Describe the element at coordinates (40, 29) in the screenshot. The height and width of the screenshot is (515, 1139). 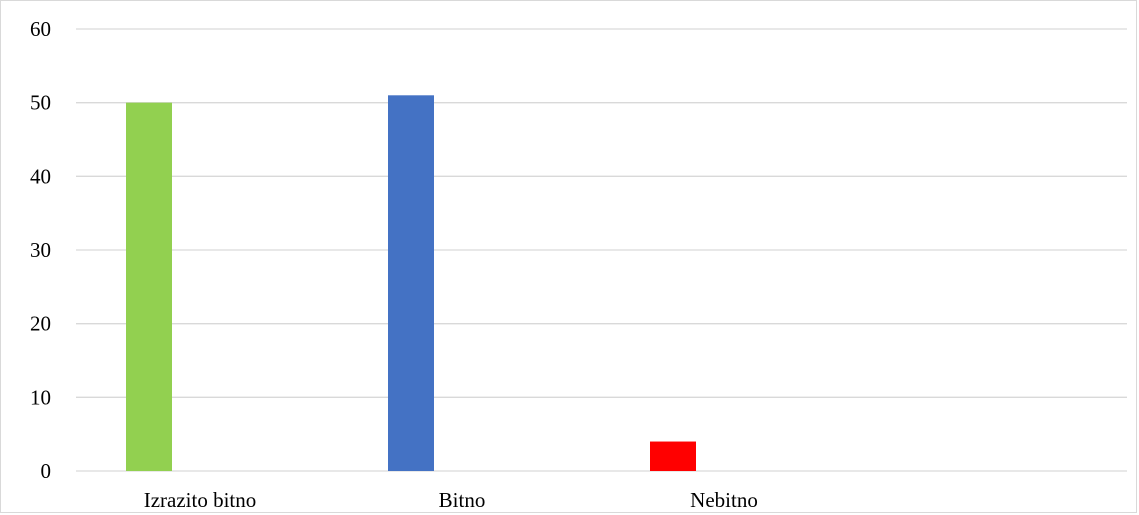
I see `y-tick-label: 60` at that location.